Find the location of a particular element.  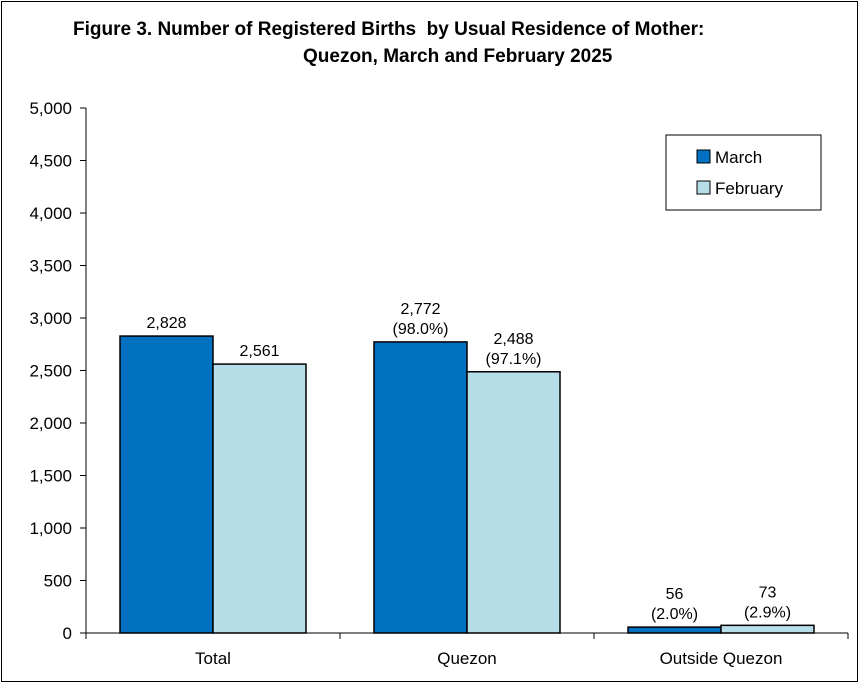

y-tick-label: 3,000 is located at coordinates (50, 318).